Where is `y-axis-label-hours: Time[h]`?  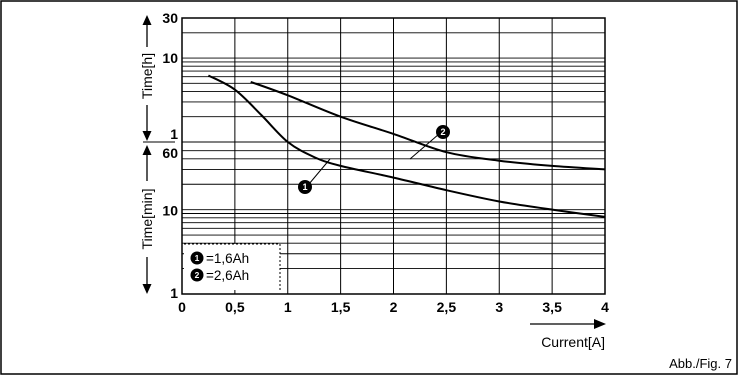
y-axis-label-hours: Time[h] is located at coordinates (147, 76).